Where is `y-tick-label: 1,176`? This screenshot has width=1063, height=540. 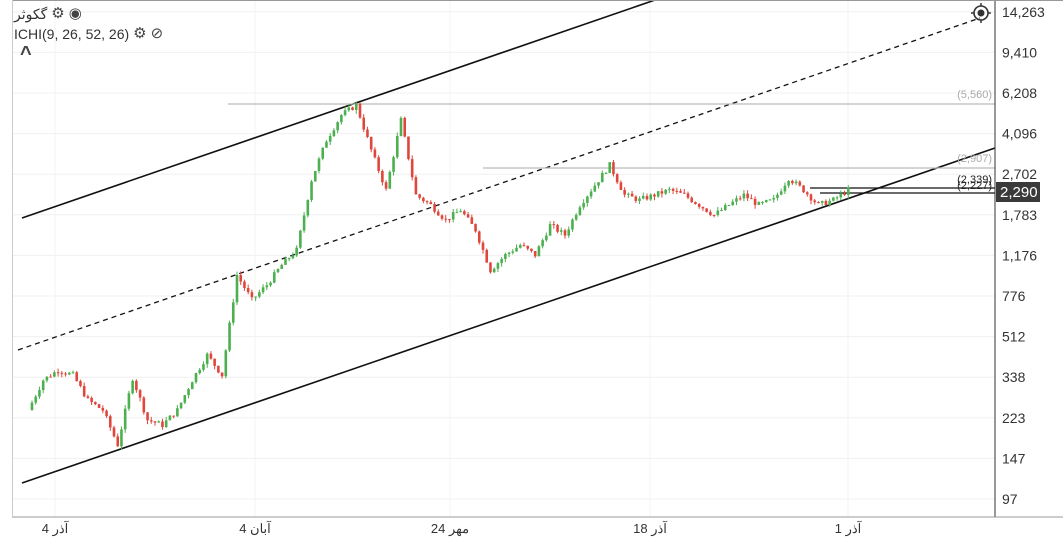
y-tick-label: 1,176 is located at coordinates (1019, 255).